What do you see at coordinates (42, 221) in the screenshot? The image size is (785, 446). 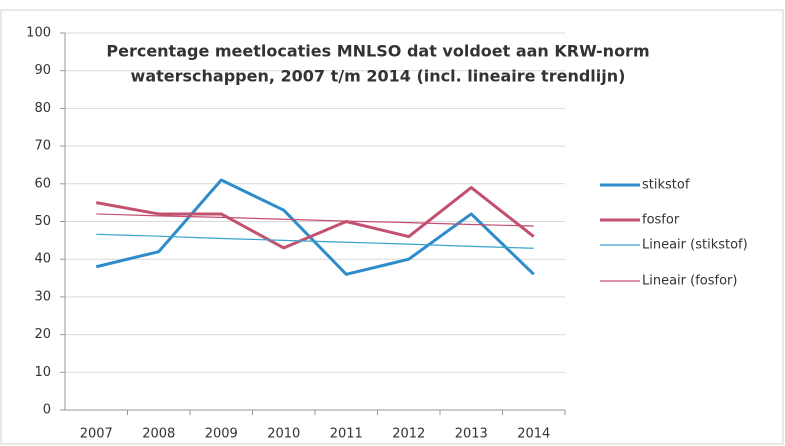 I see `y-tick-label: 50` at bounding box center [42, 221].